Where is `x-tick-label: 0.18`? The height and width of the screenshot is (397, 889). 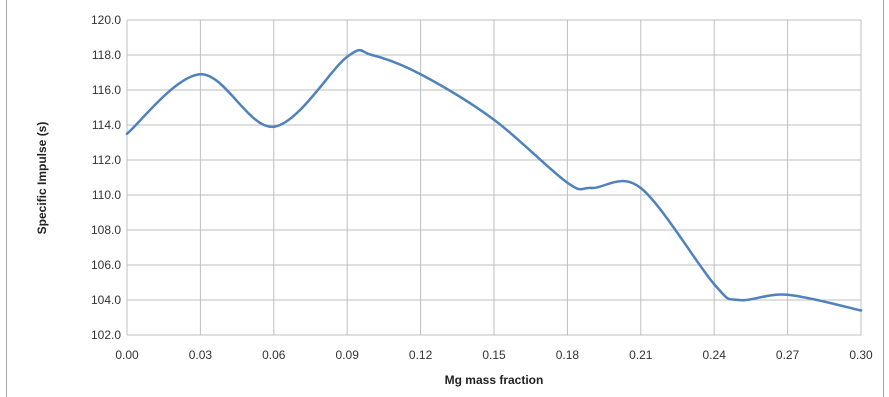
x-tick-label: 0.18 is located at coordinates (568, 355).